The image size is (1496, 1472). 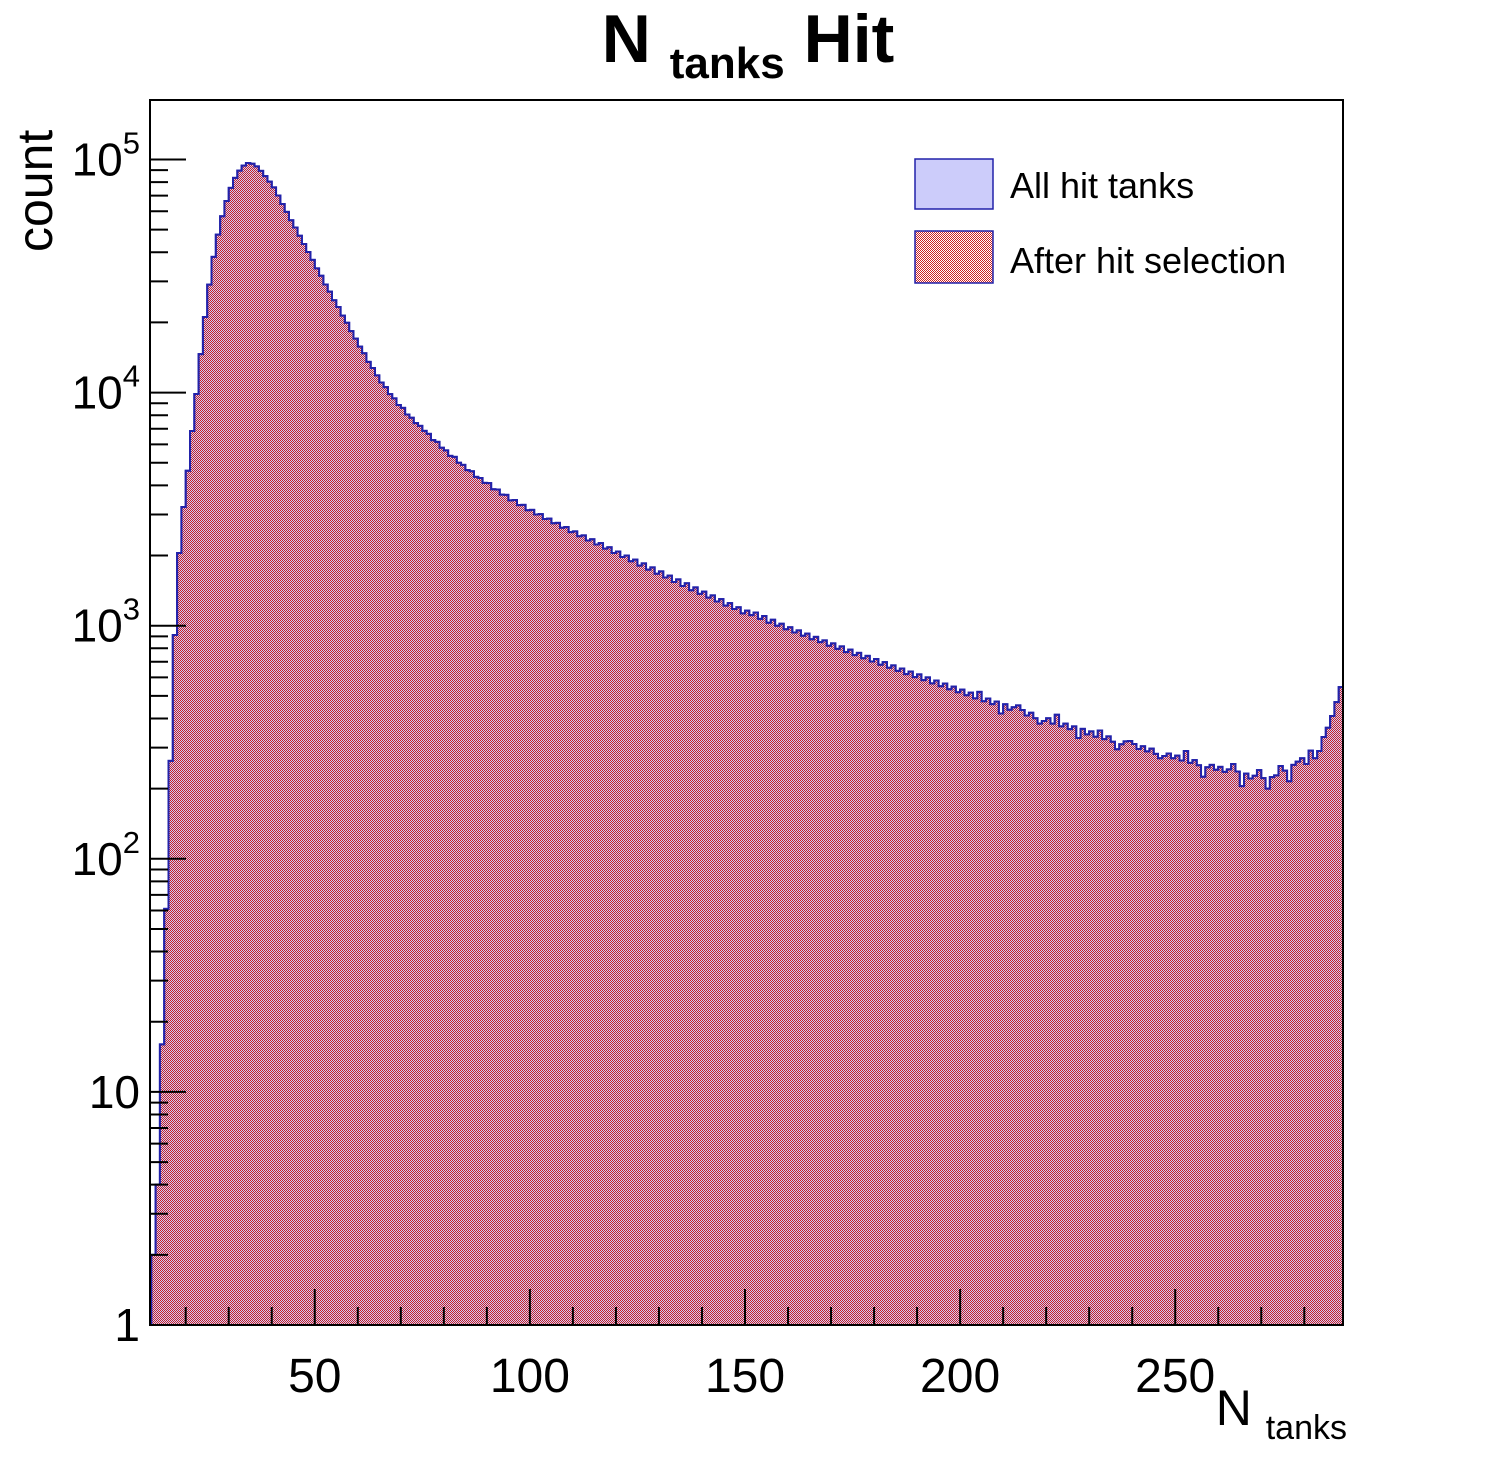 I want to click on x-tick-label: 50, so click(x=314, y=1376).